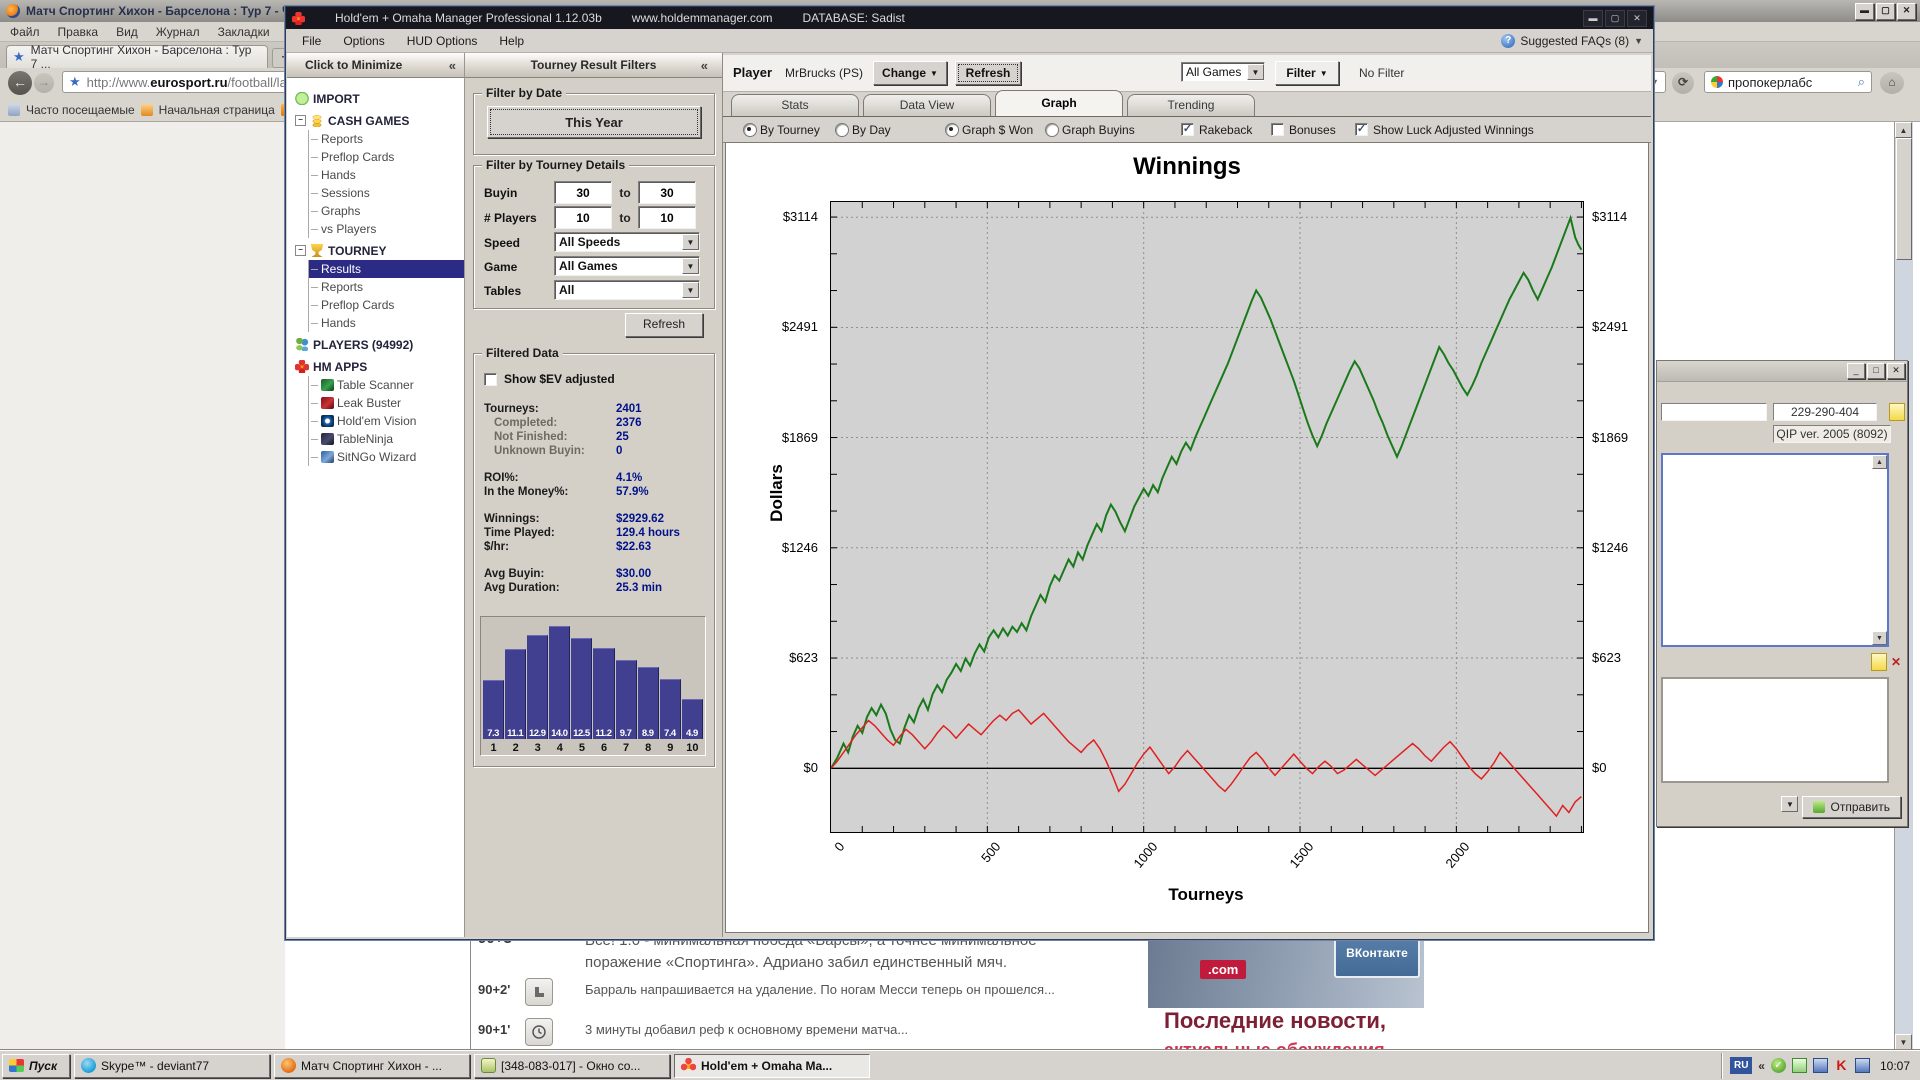 Image resolution: width=1920 pixels, height=1080 pixels. I want to click on sidebar-group-cash-games: − CASH GAMES, so click(379, 120).